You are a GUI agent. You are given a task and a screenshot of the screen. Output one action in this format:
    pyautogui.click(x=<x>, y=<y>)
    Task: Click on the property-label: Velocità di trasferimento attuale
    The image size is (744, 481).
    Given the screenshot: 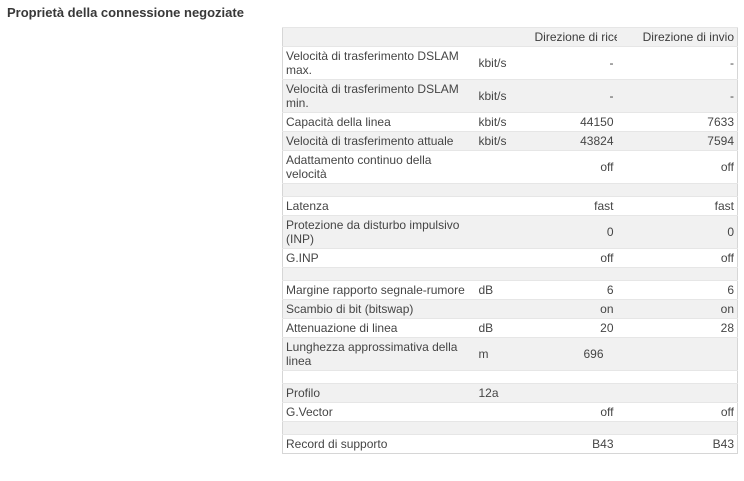 What is the action you would take?
    pyautogui.click(x=379, y=141)
    